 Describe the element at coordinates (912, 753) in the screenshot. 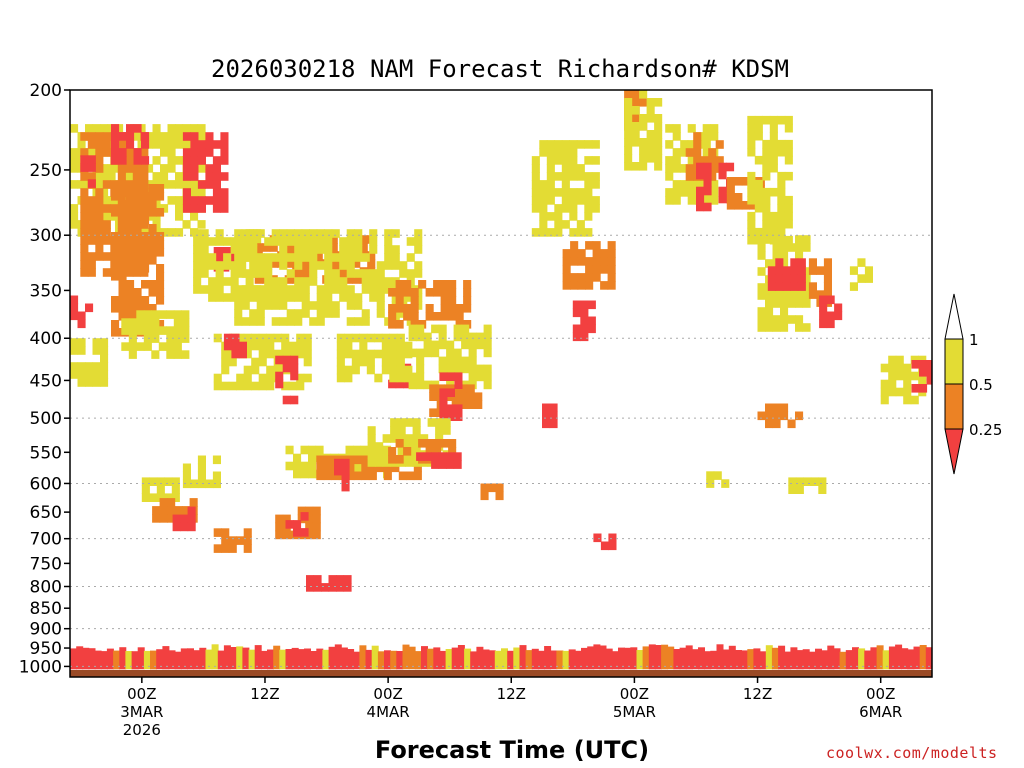

I see `source-credit: coolwx.com/modelts` at that location.